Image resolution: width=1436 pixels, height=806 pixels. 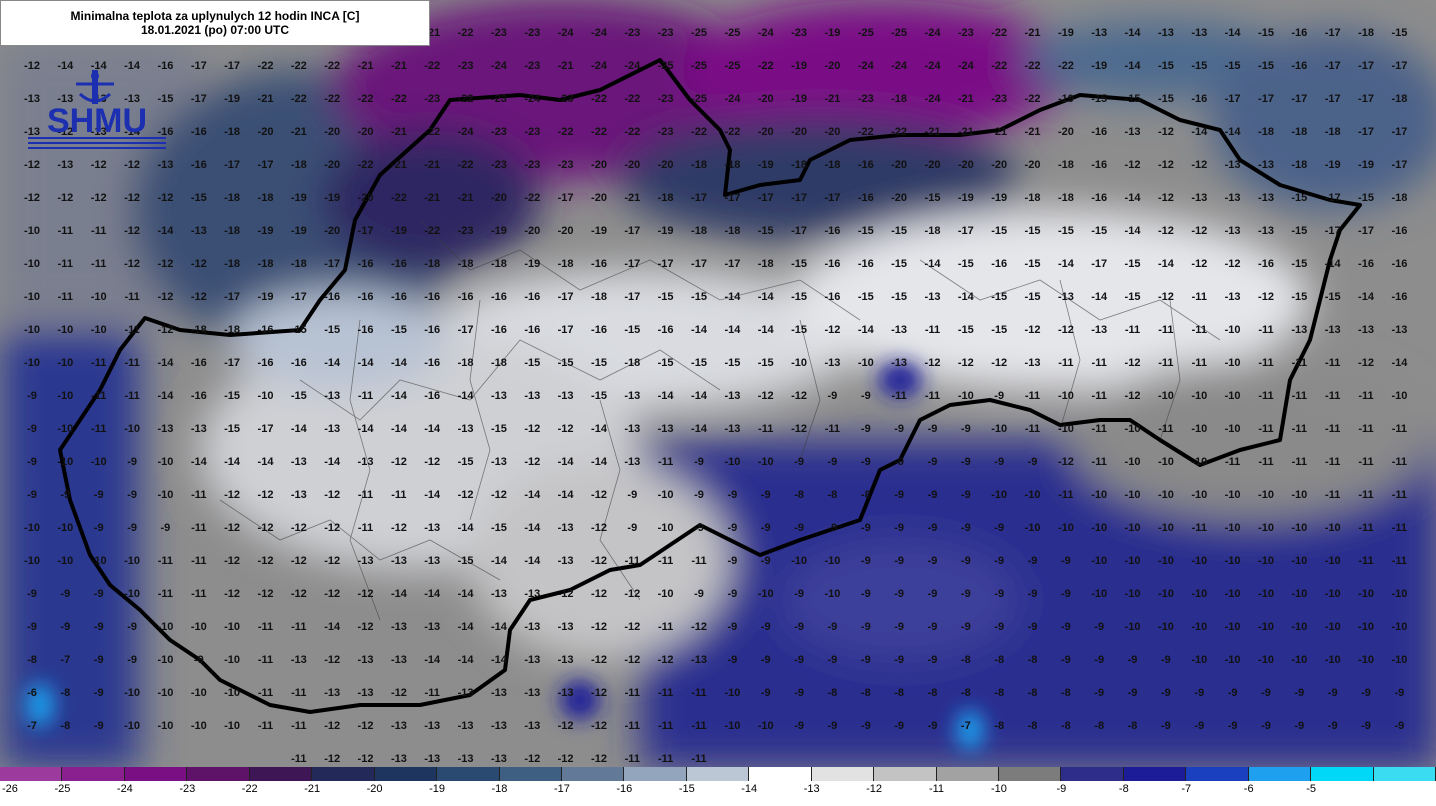 I want to click on legend-tick-label: -14, so click(x=749, y=789).